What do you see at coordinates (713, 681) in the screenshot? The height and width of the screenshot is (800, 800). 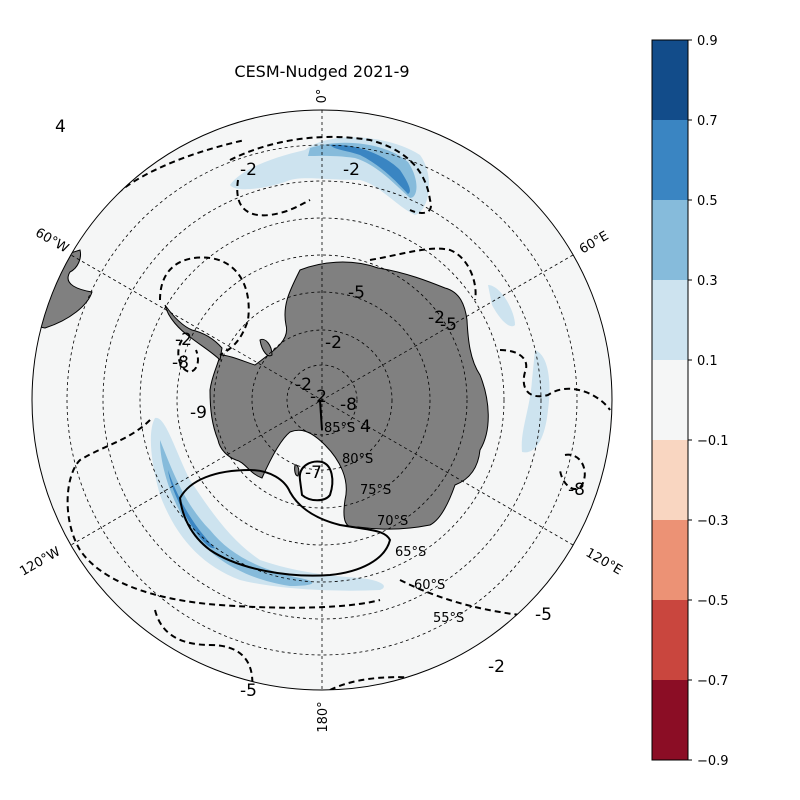 I see `colorbar-tick-label: −0.7` at bounding box center [713, 681].